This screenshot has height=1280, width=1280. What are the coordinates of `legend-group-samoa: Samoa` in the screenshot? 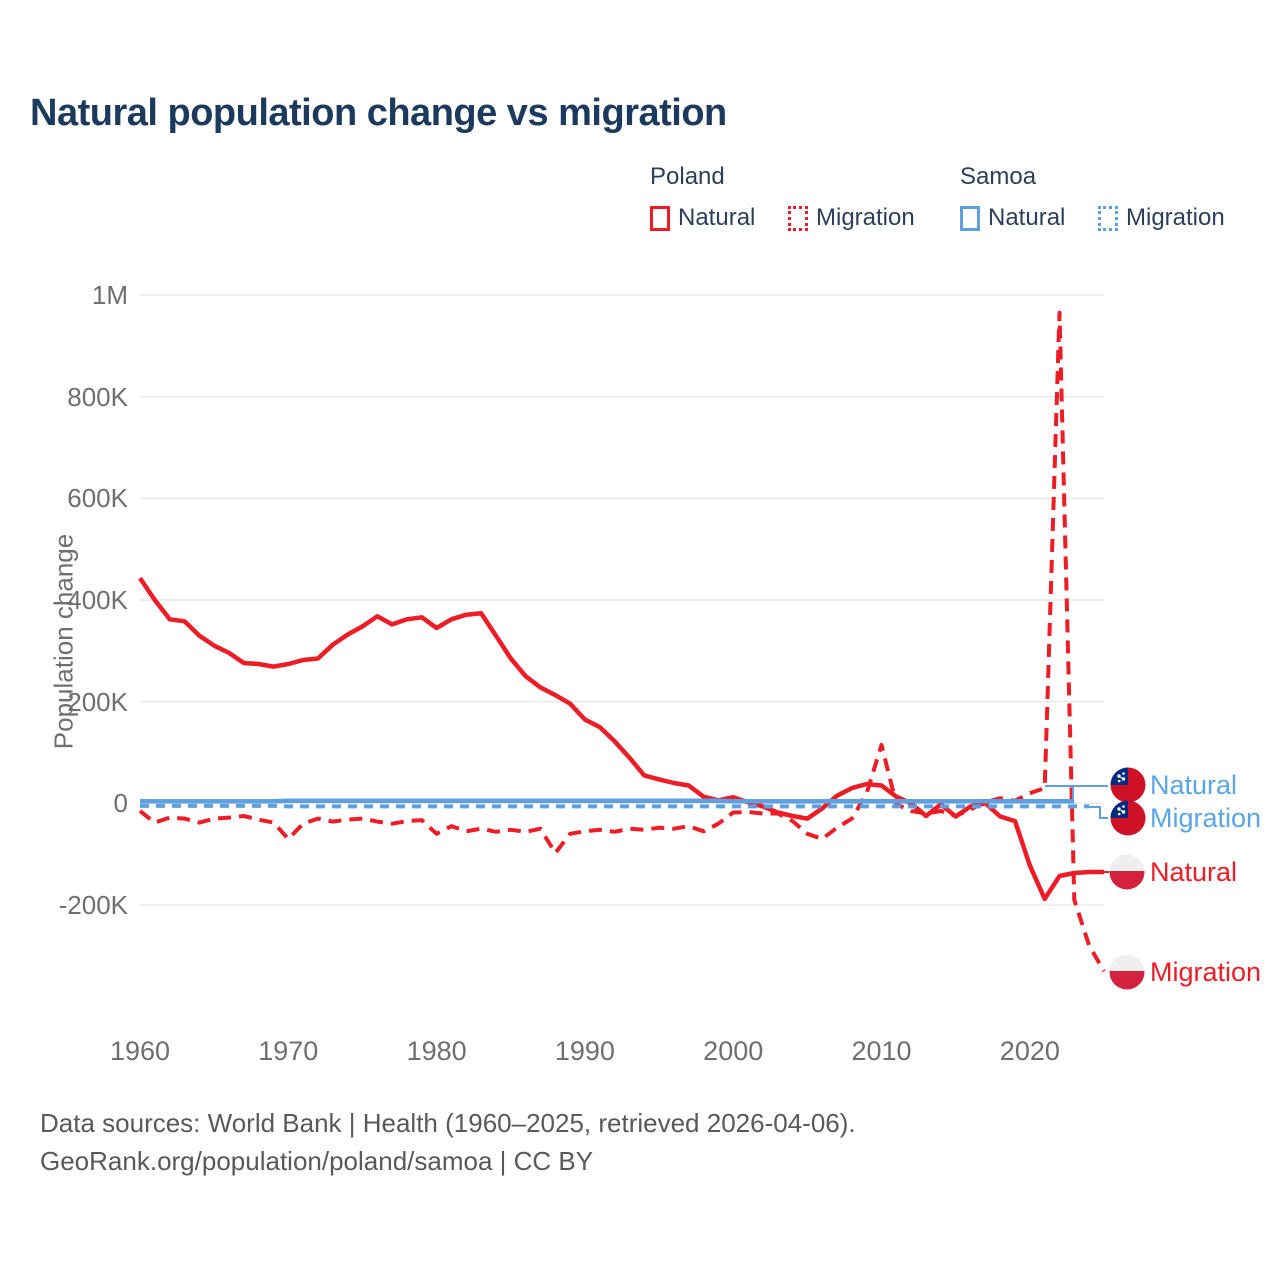 It's located at (998, 176).